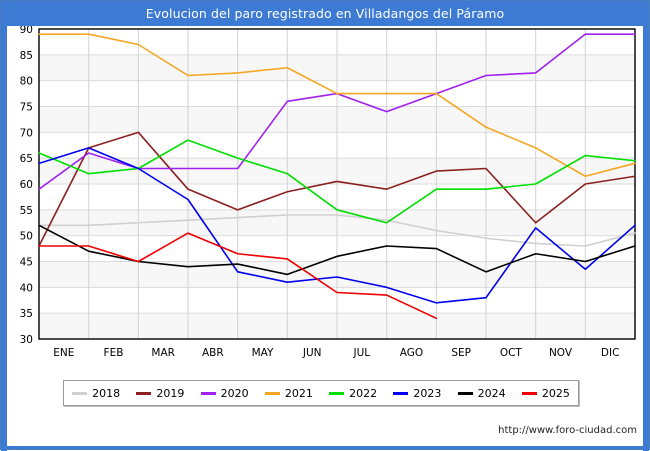 The width and height of the screenshot is (650, 451). I want to click on legend-label: 2021, so click(298, 393).